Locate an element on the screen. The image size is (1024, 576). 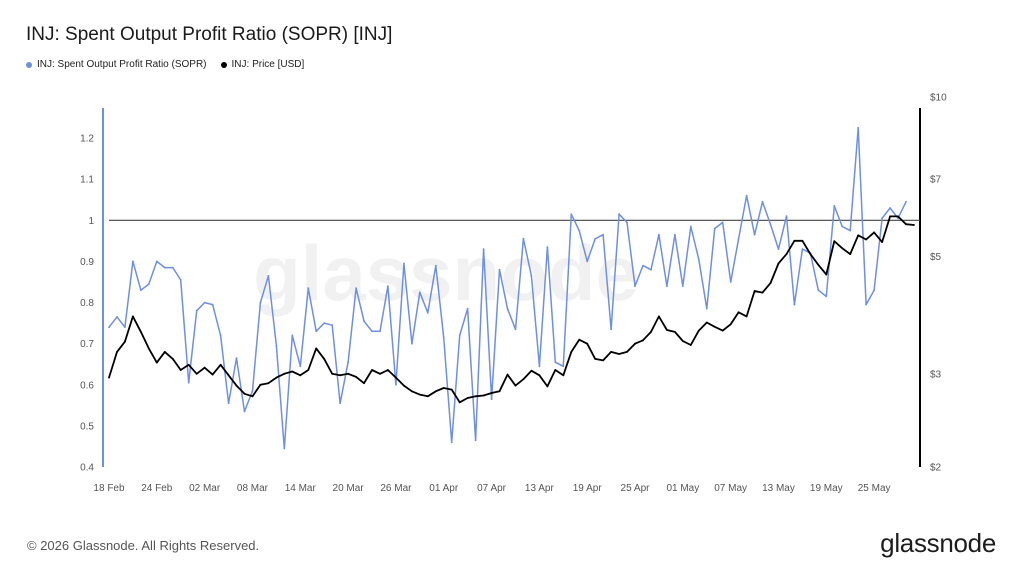
copyright-footer: © 2026 Glassnode. All Rights Reserved. is located at coordinates (143, 545).